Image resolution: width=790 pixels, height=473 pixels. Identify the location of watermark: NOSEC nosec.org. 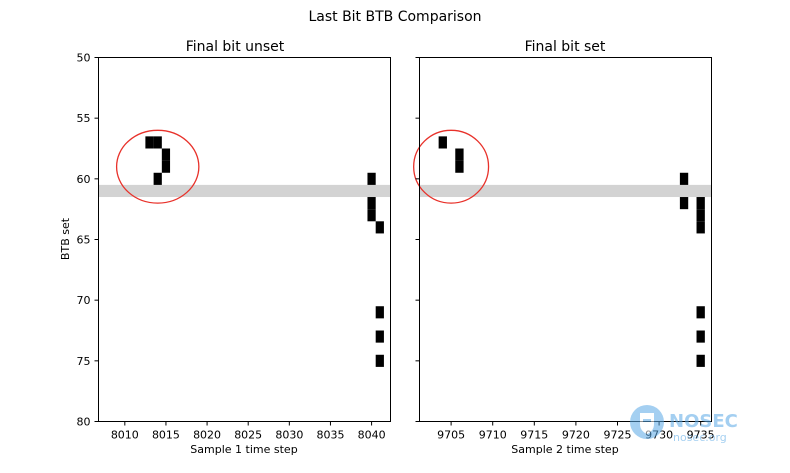
(684, 424).